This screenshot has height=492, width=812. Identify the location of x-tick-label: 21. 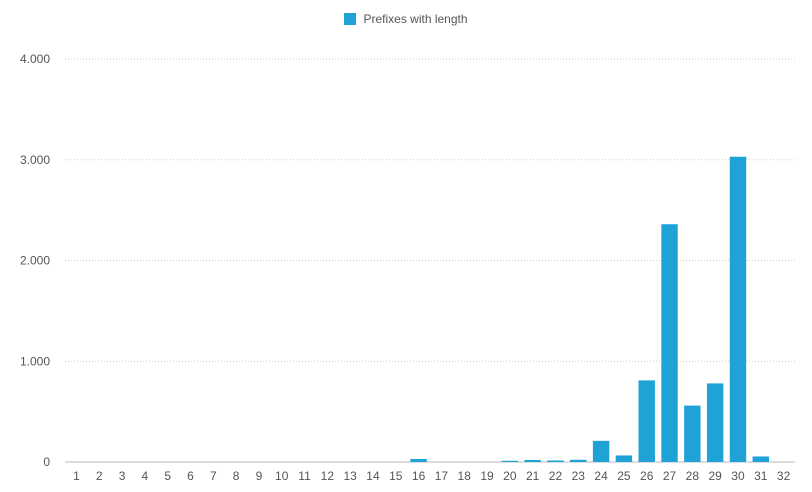
(533, 476).